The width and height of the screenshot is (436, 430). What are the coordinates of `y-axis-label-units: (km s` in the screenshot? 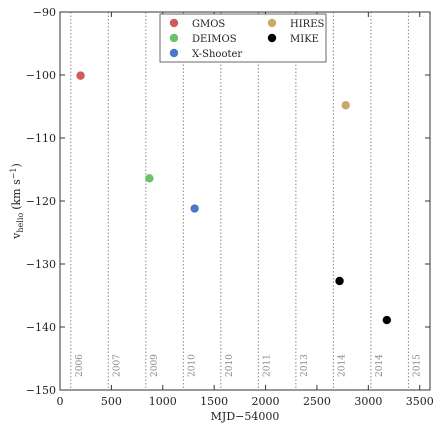 It's located at (16, 194).